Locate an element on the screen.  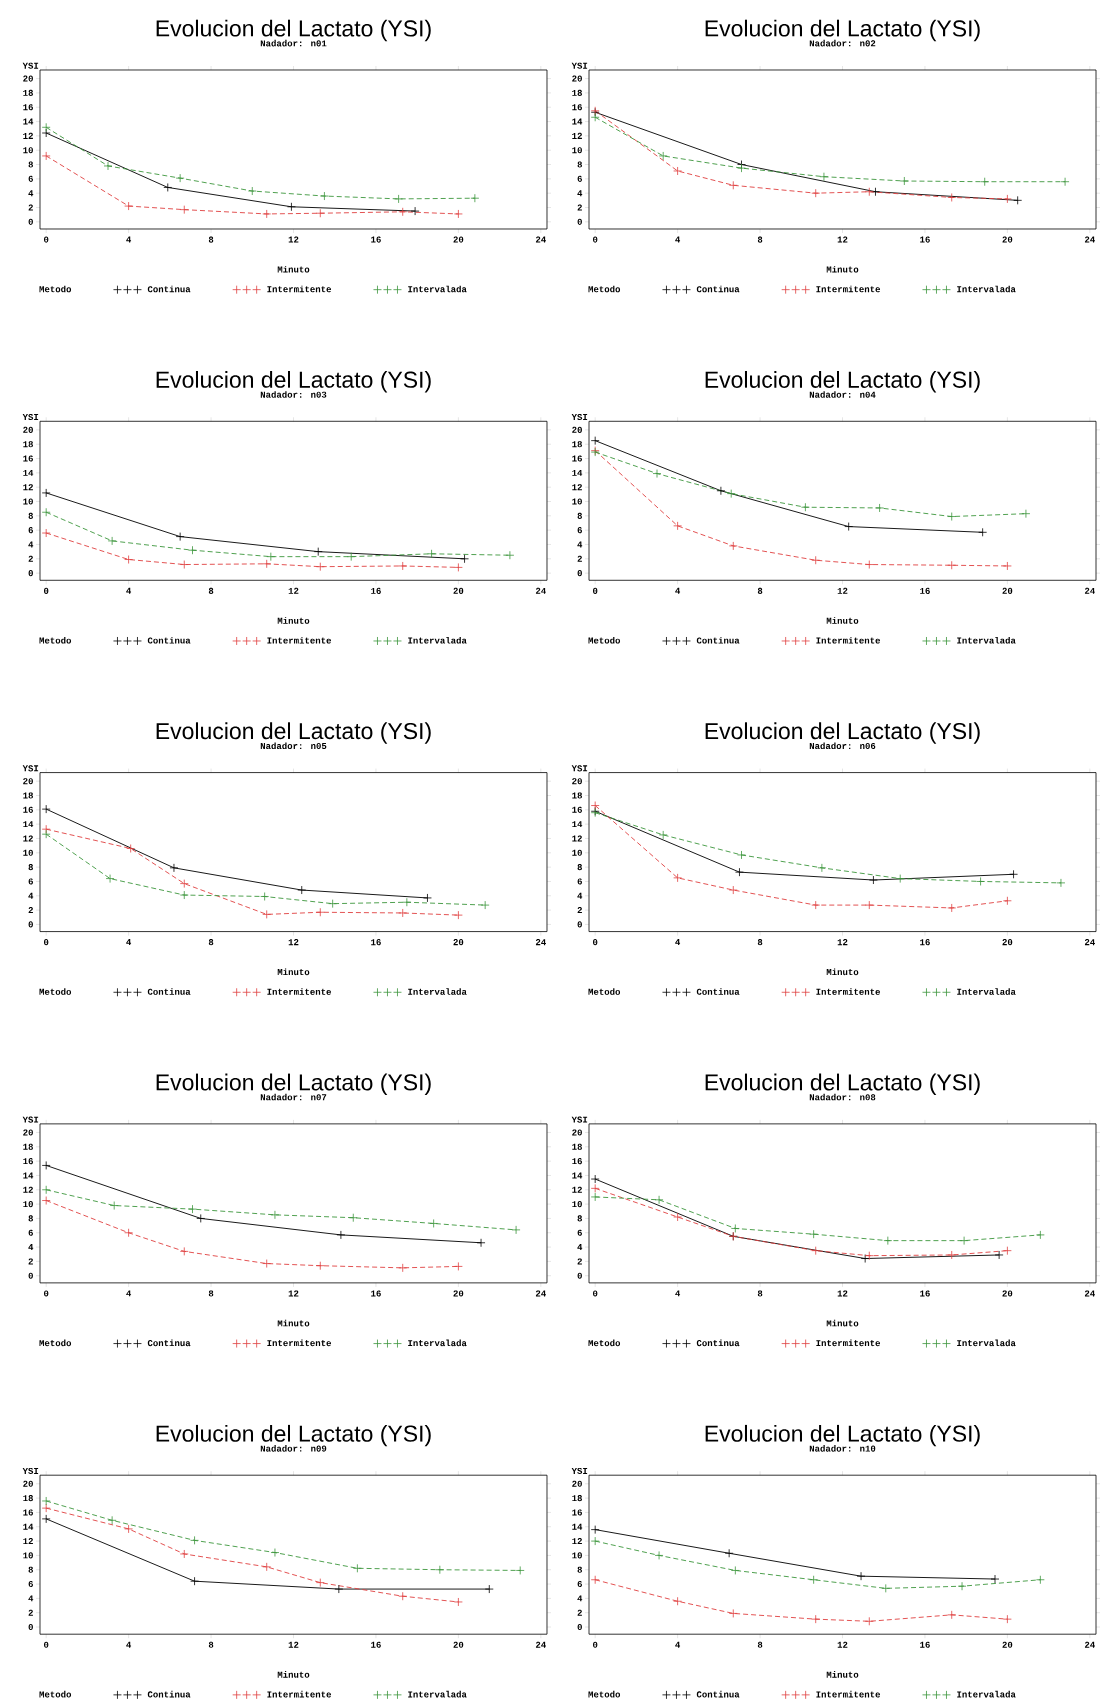
chart-subtitle: Nadador: n03 is located at coordinates (293, 394).